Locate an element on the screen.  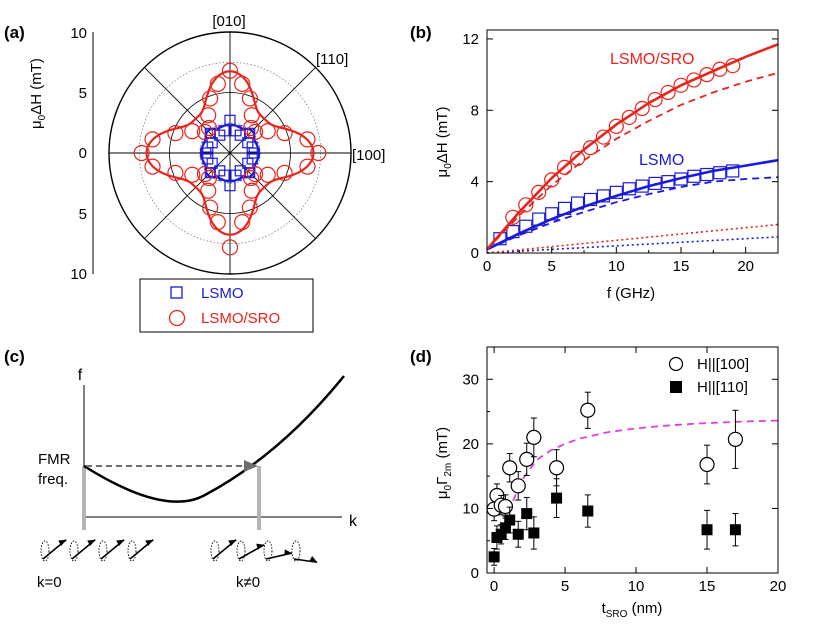
fit-dashed-square is located at coordinates (632, 213).